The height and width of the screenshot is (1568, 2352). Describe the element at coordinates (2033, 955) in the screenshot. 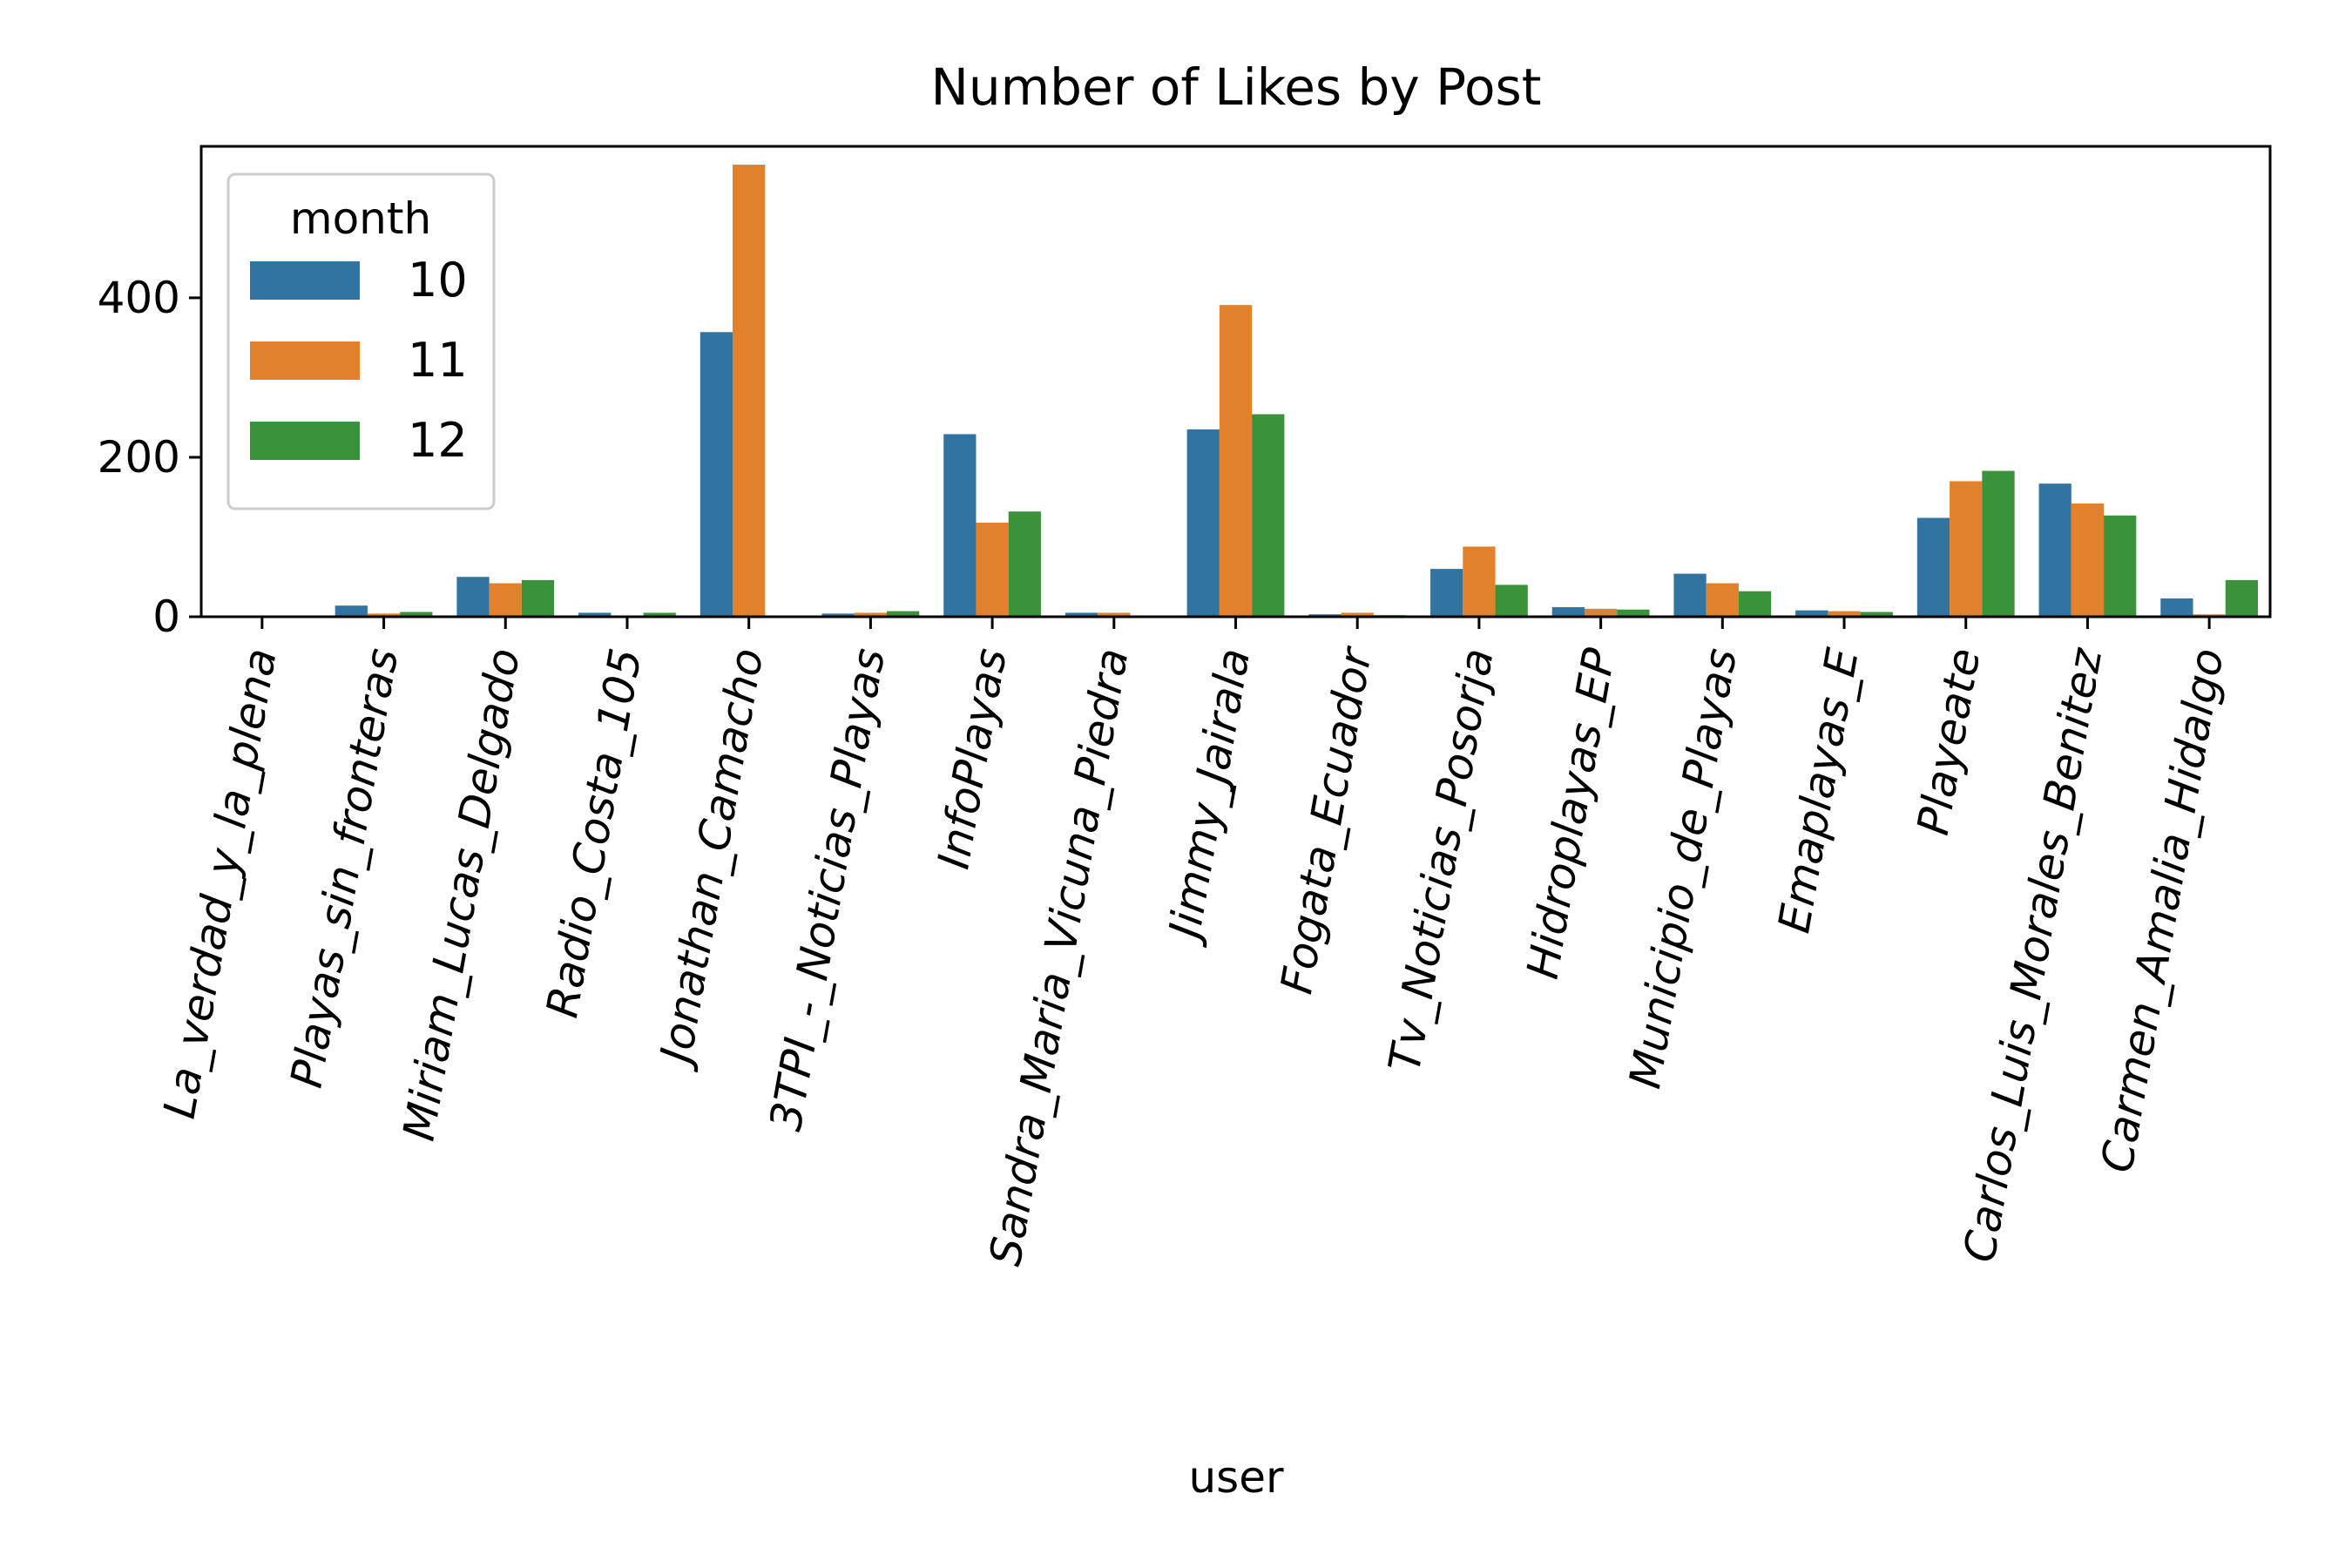

I see `x-tick-label-Carlos_Luis_Morales_Benitez: Carlos_Luis_Morales_Benitez` at that location.